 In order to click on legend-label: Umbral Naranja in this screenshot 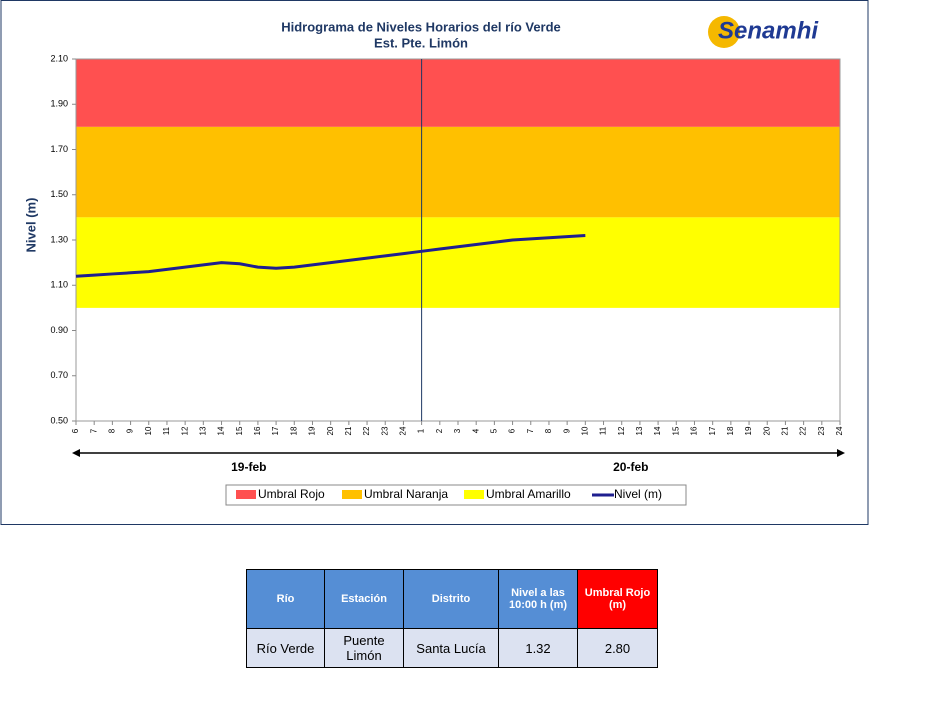, I will do `click(406, 494)`.